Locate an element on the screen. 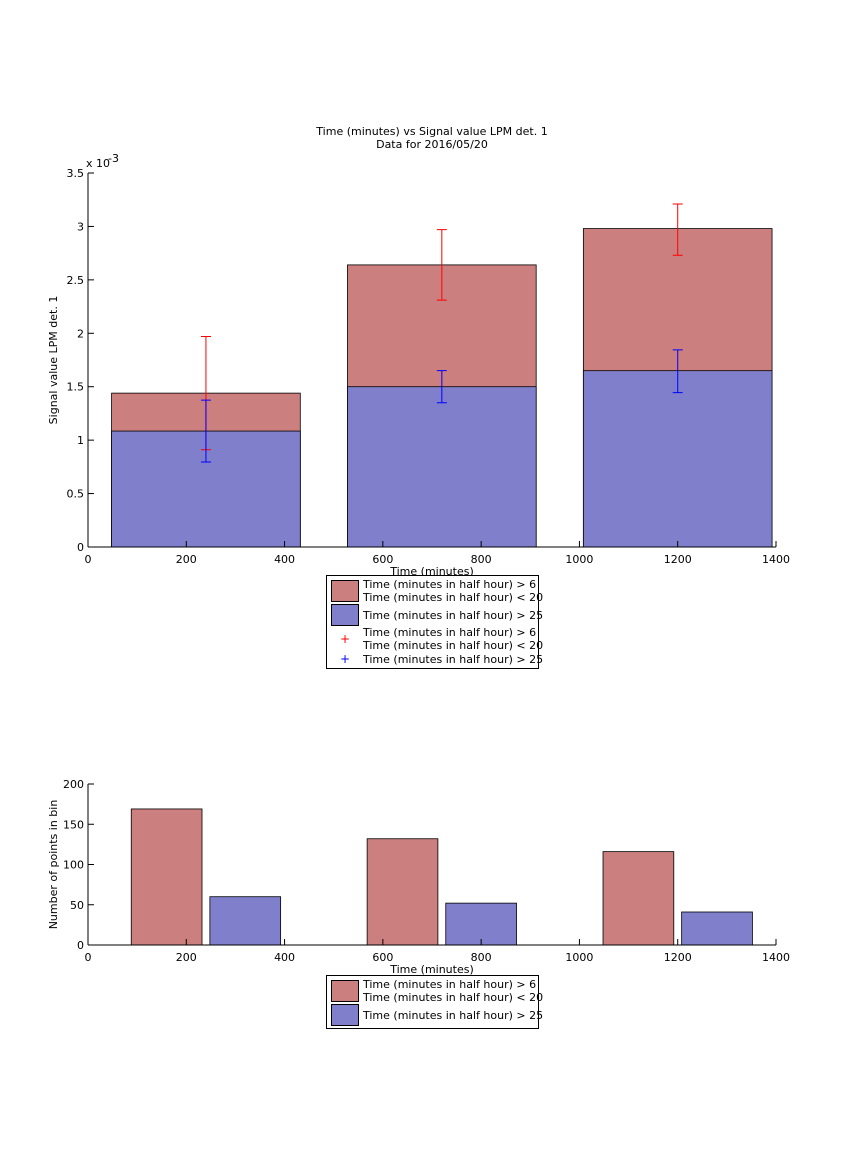 The height and width of the screenshot is (1152, 864). y-tick-label: 100 is located at coordinates (73, 865).